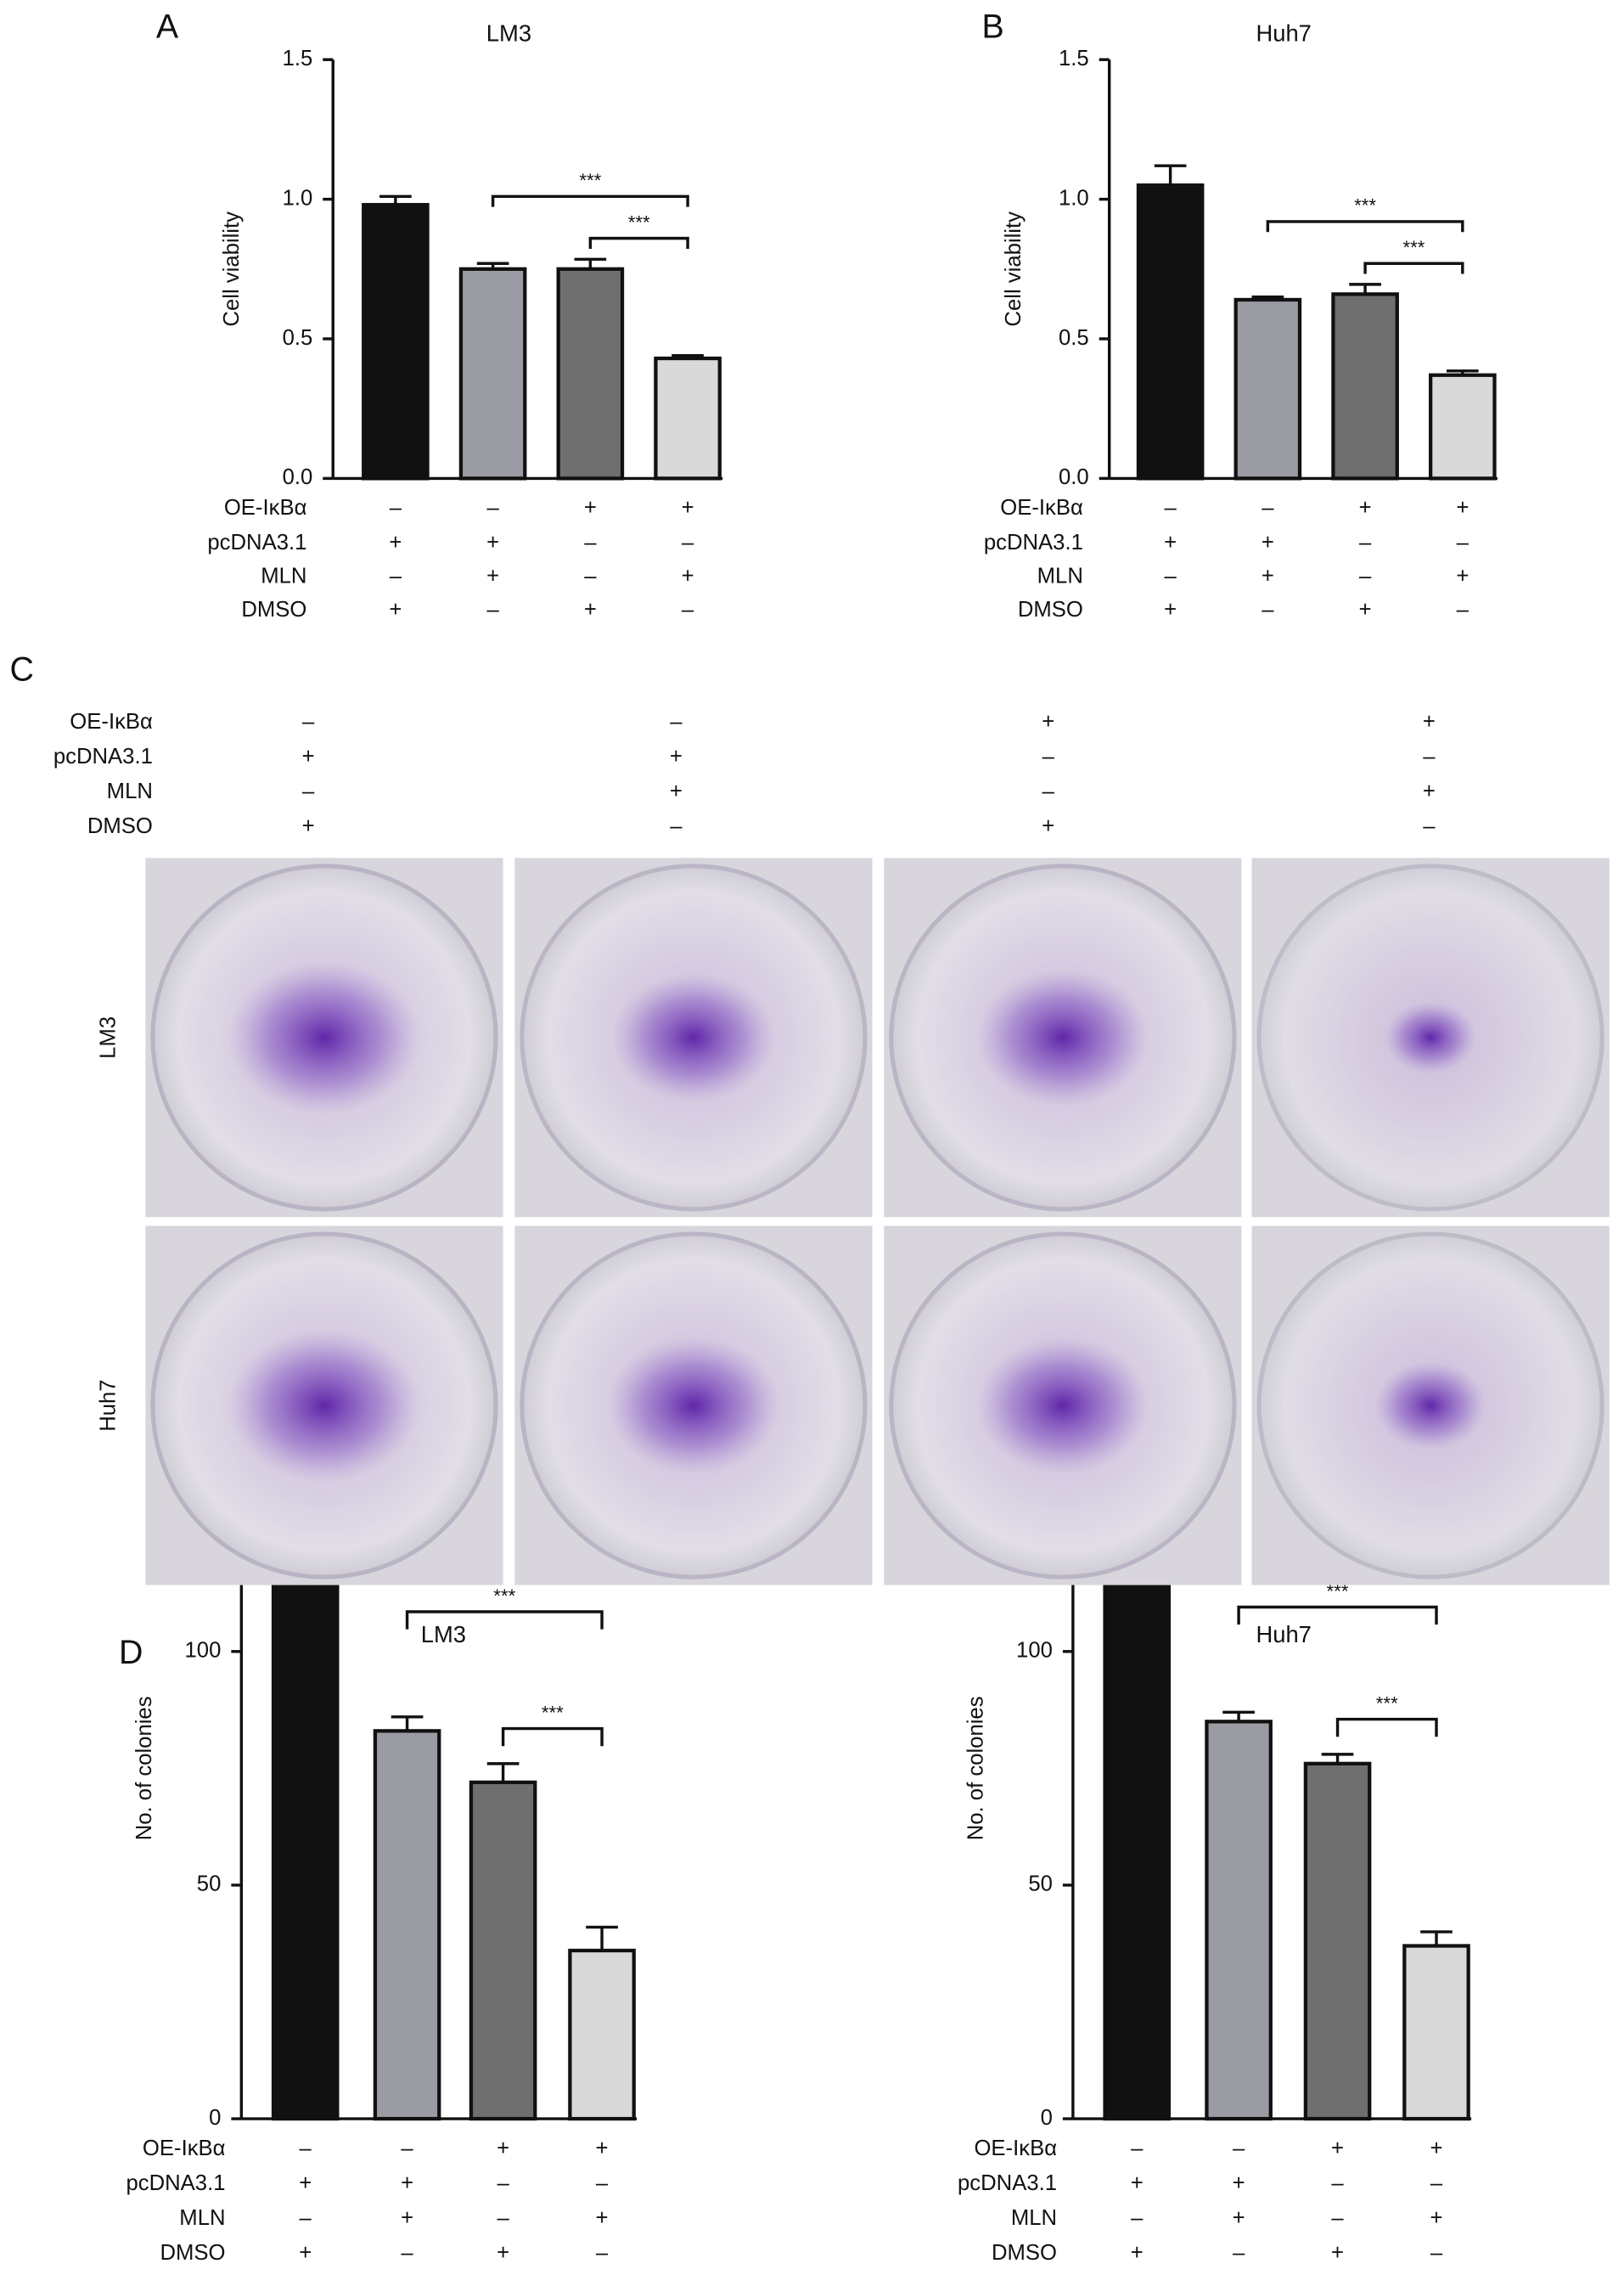  I want to click on row-label: LM3, so click(108, 1037).